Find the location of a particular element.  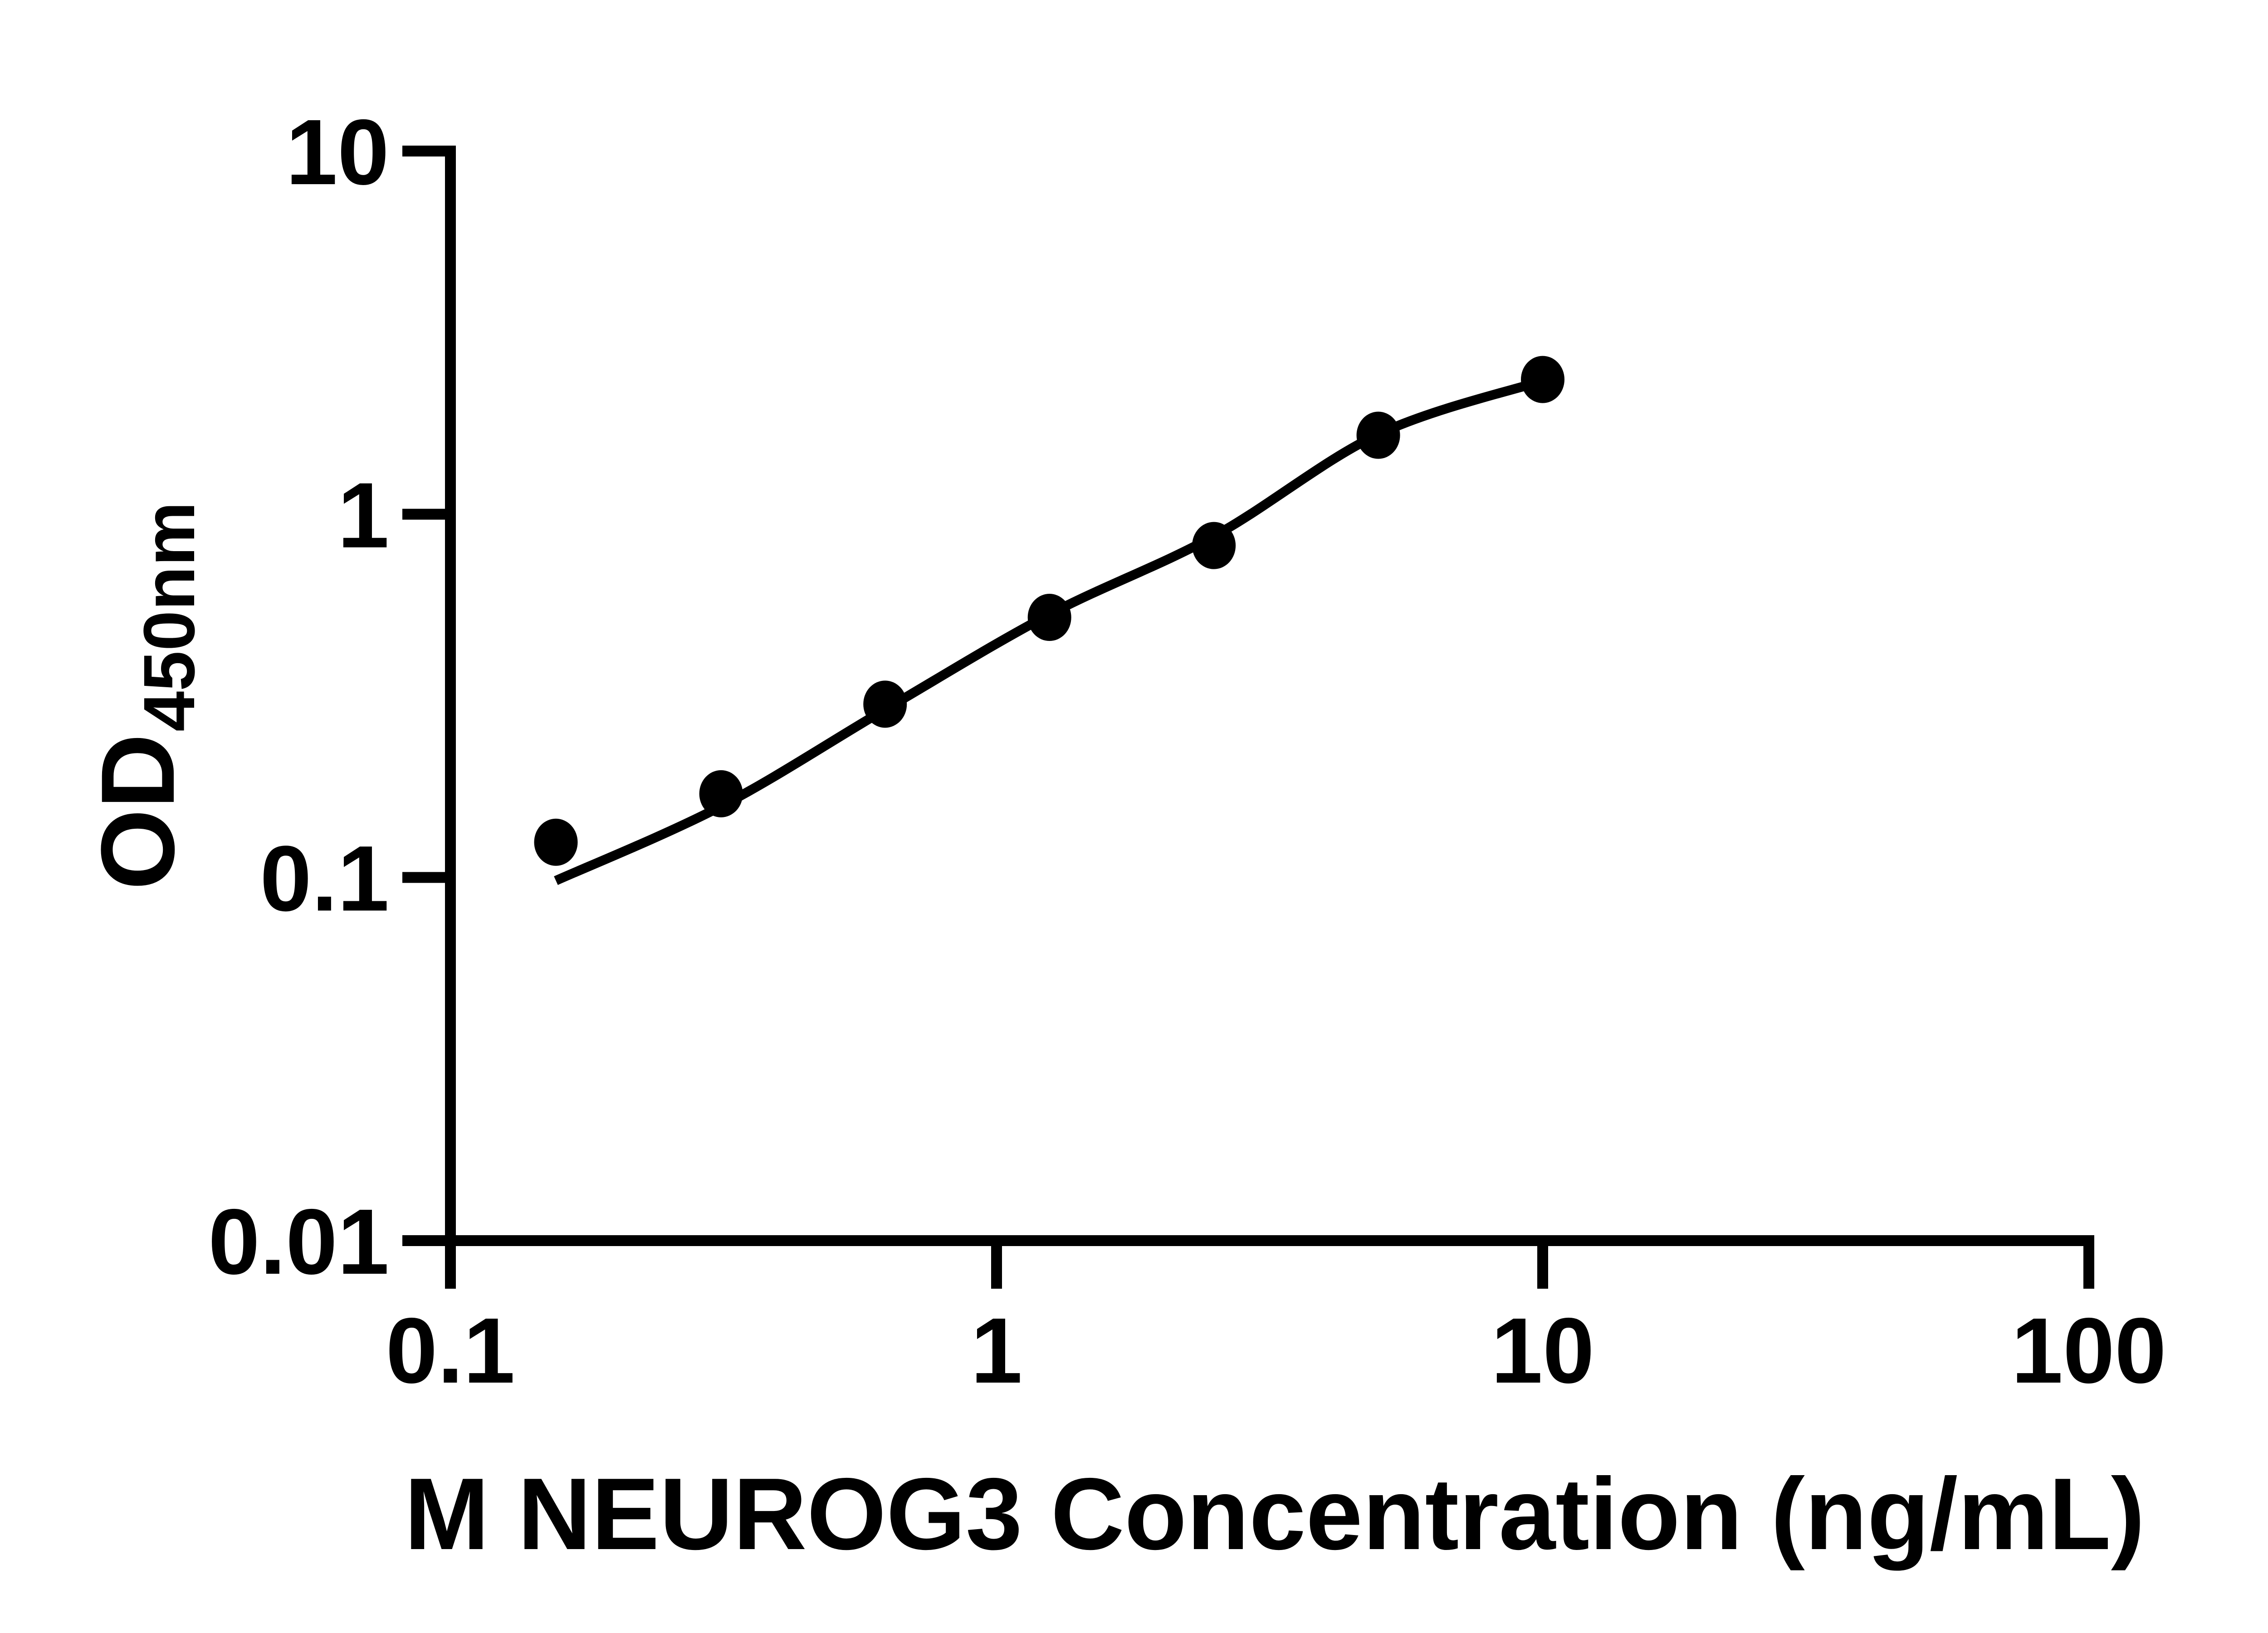

series-layer is located at coordinates (1049, 620).